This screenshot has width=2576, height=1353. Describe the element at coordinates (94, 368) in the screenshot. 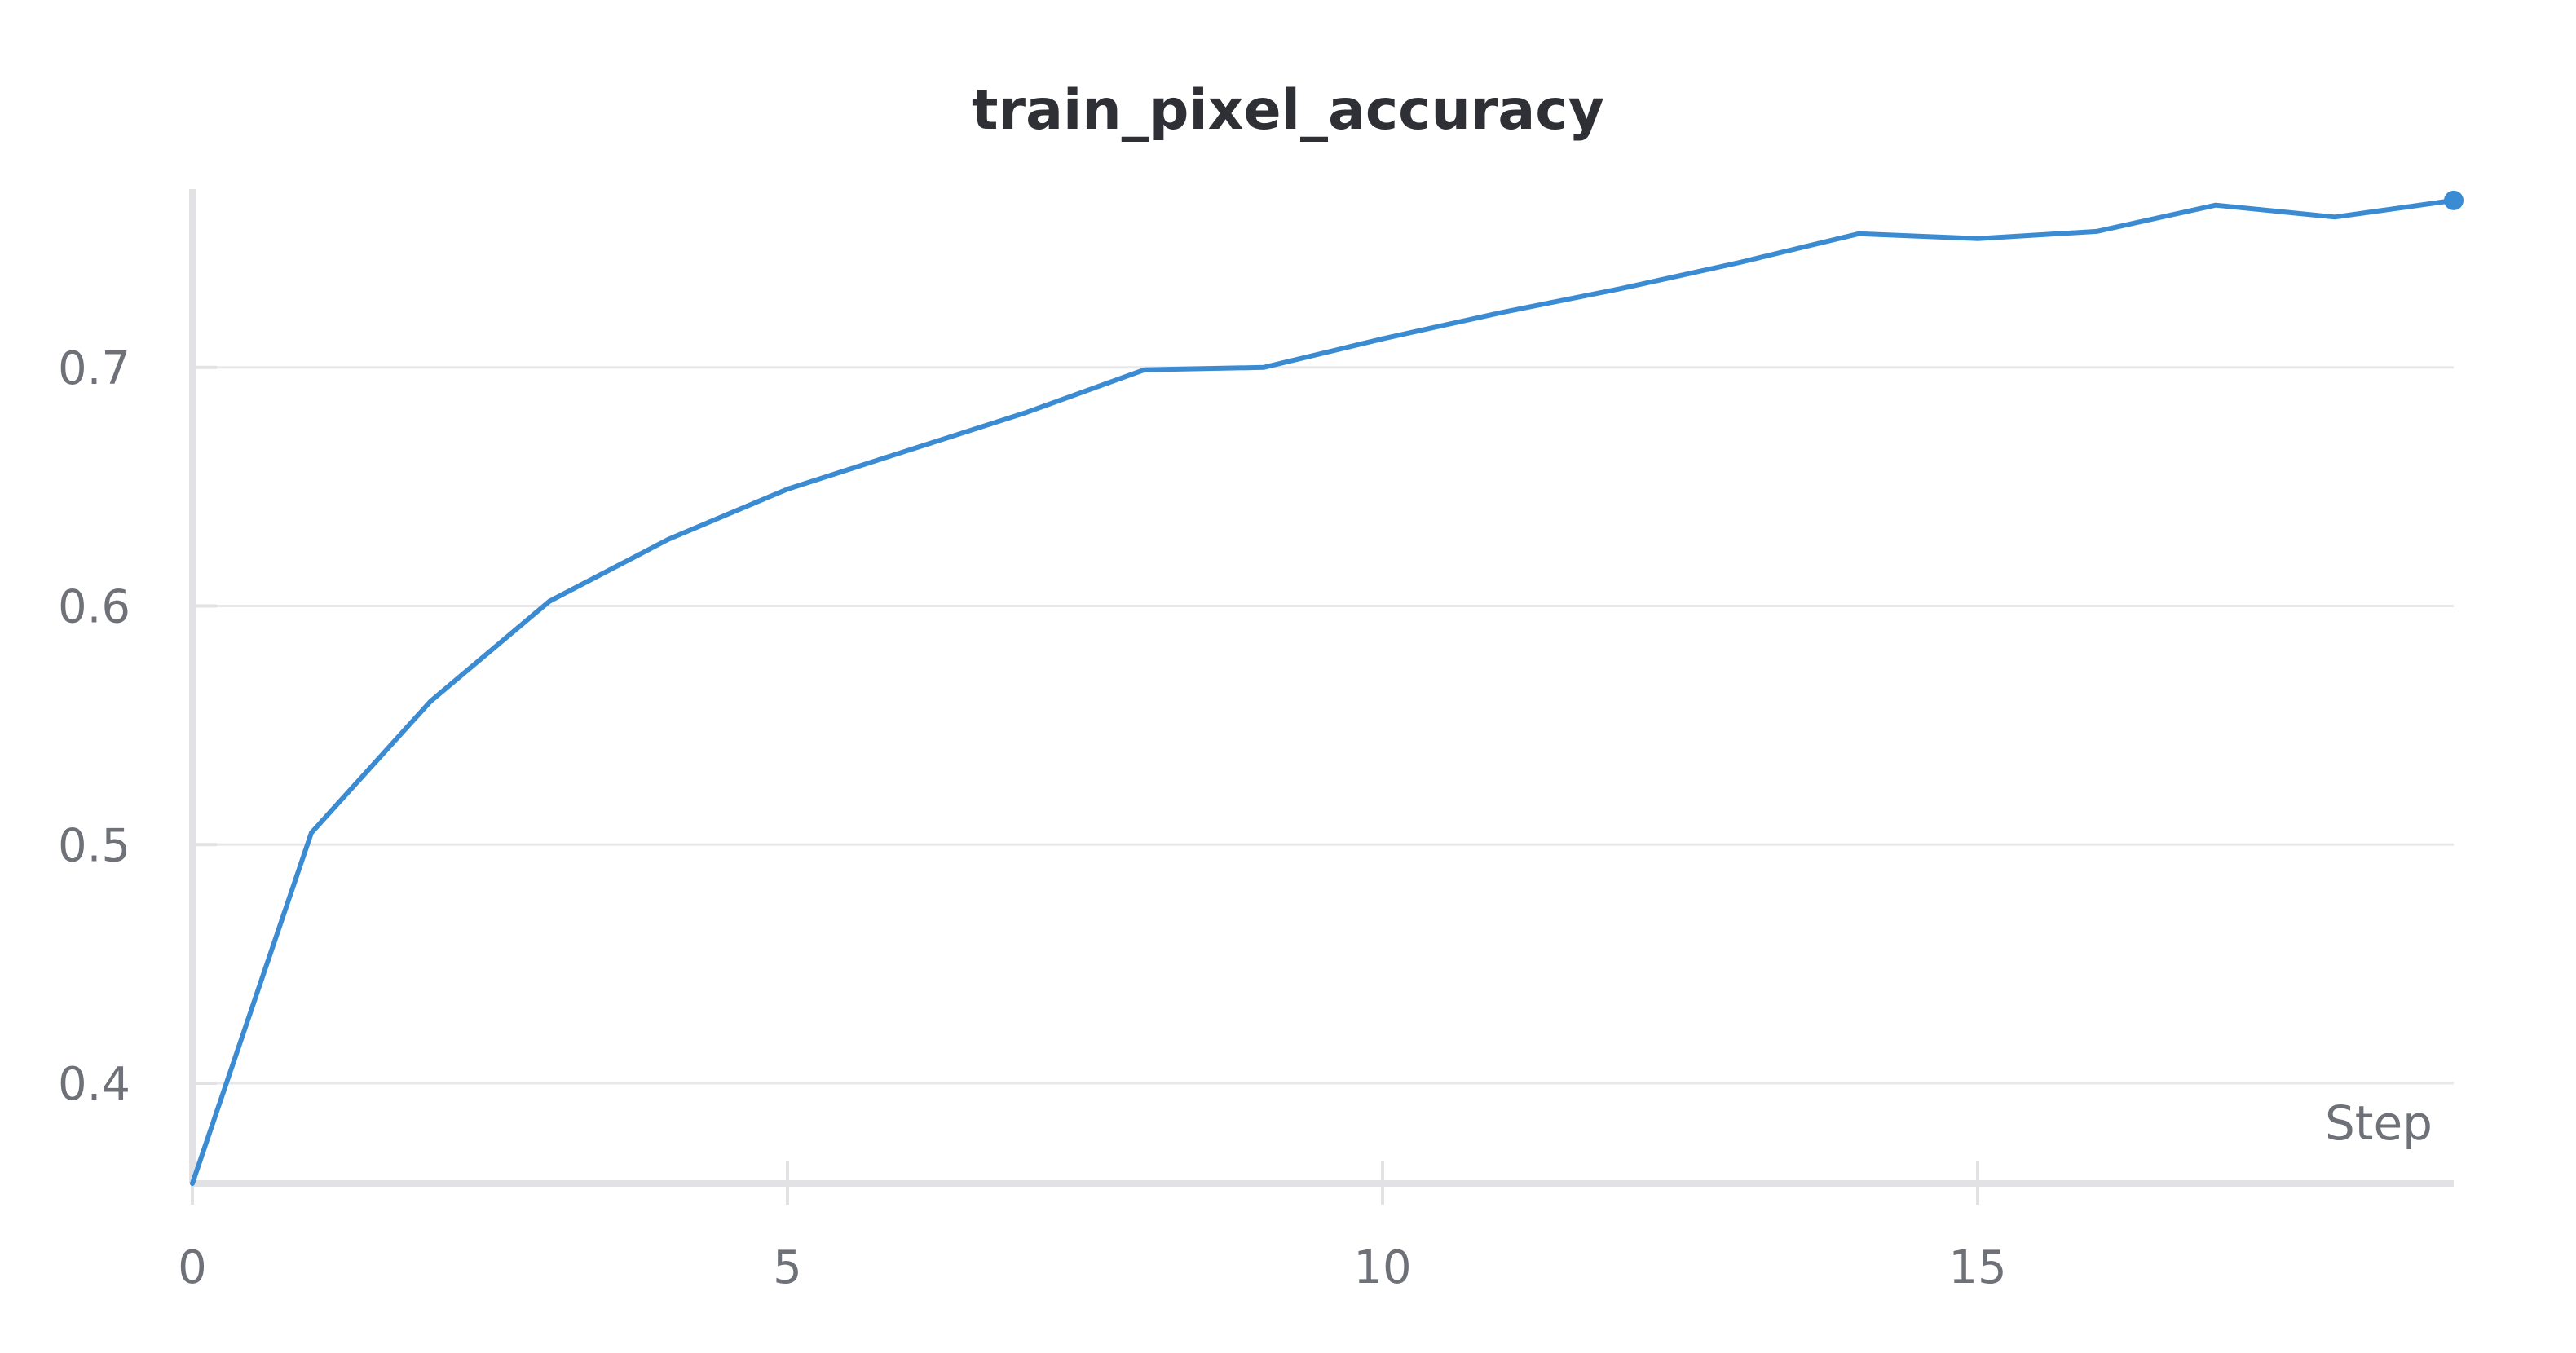

I see `y-tick-label: 0.7` at that location.